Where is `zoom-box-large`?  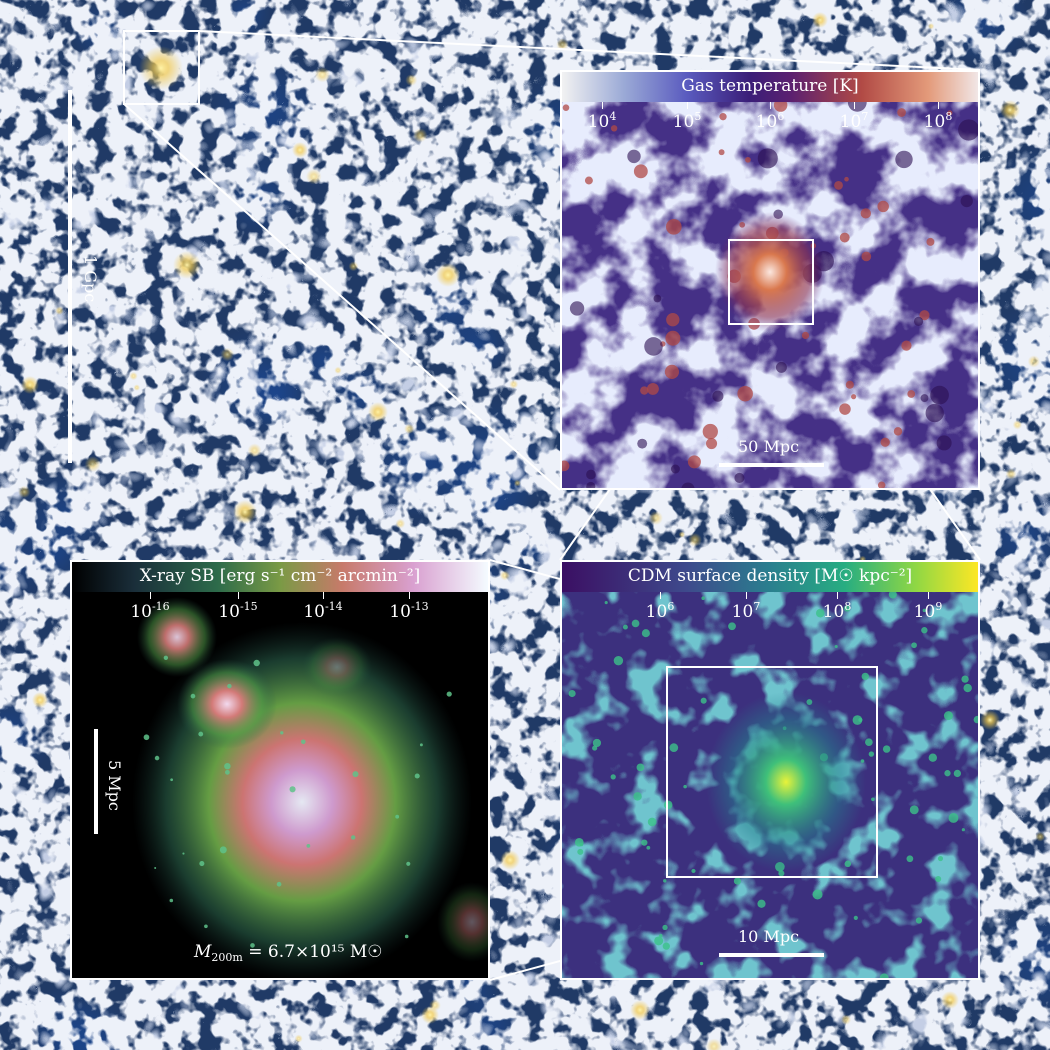
zoom-box-large is located at coordinates (161, 67).